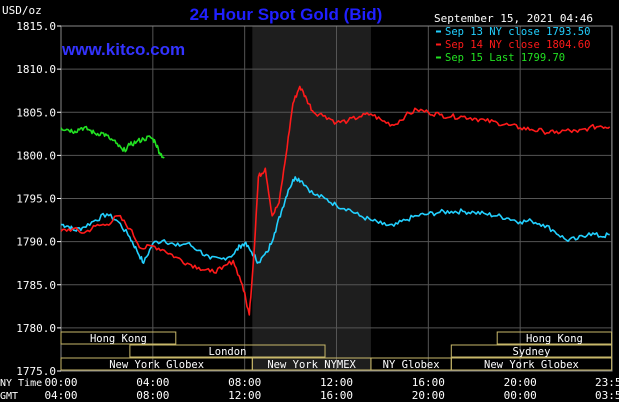  I want to click on session-box: London, so click(227, 351).